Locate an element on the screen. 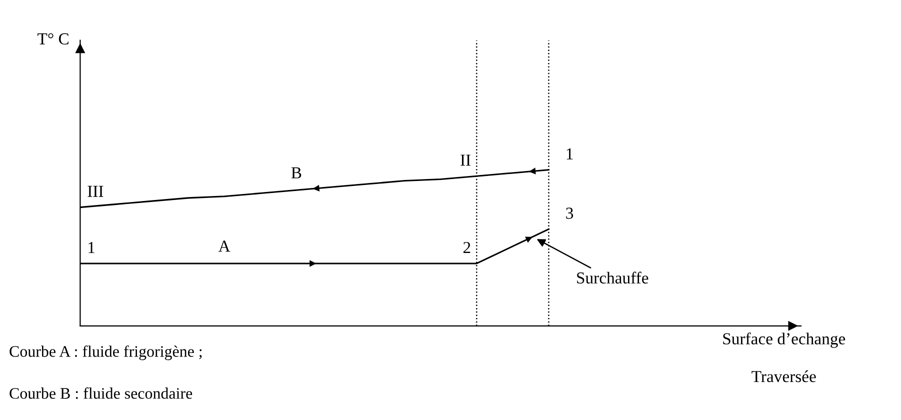 The width and height of the screenshot is (901, 420). annotation: 3 is located at coordinates (570, 213).